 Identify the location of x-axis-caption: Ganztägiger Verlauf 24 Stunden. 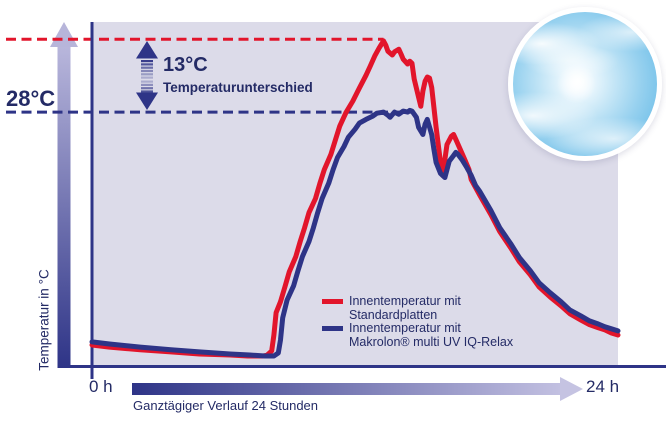
(226, 405).